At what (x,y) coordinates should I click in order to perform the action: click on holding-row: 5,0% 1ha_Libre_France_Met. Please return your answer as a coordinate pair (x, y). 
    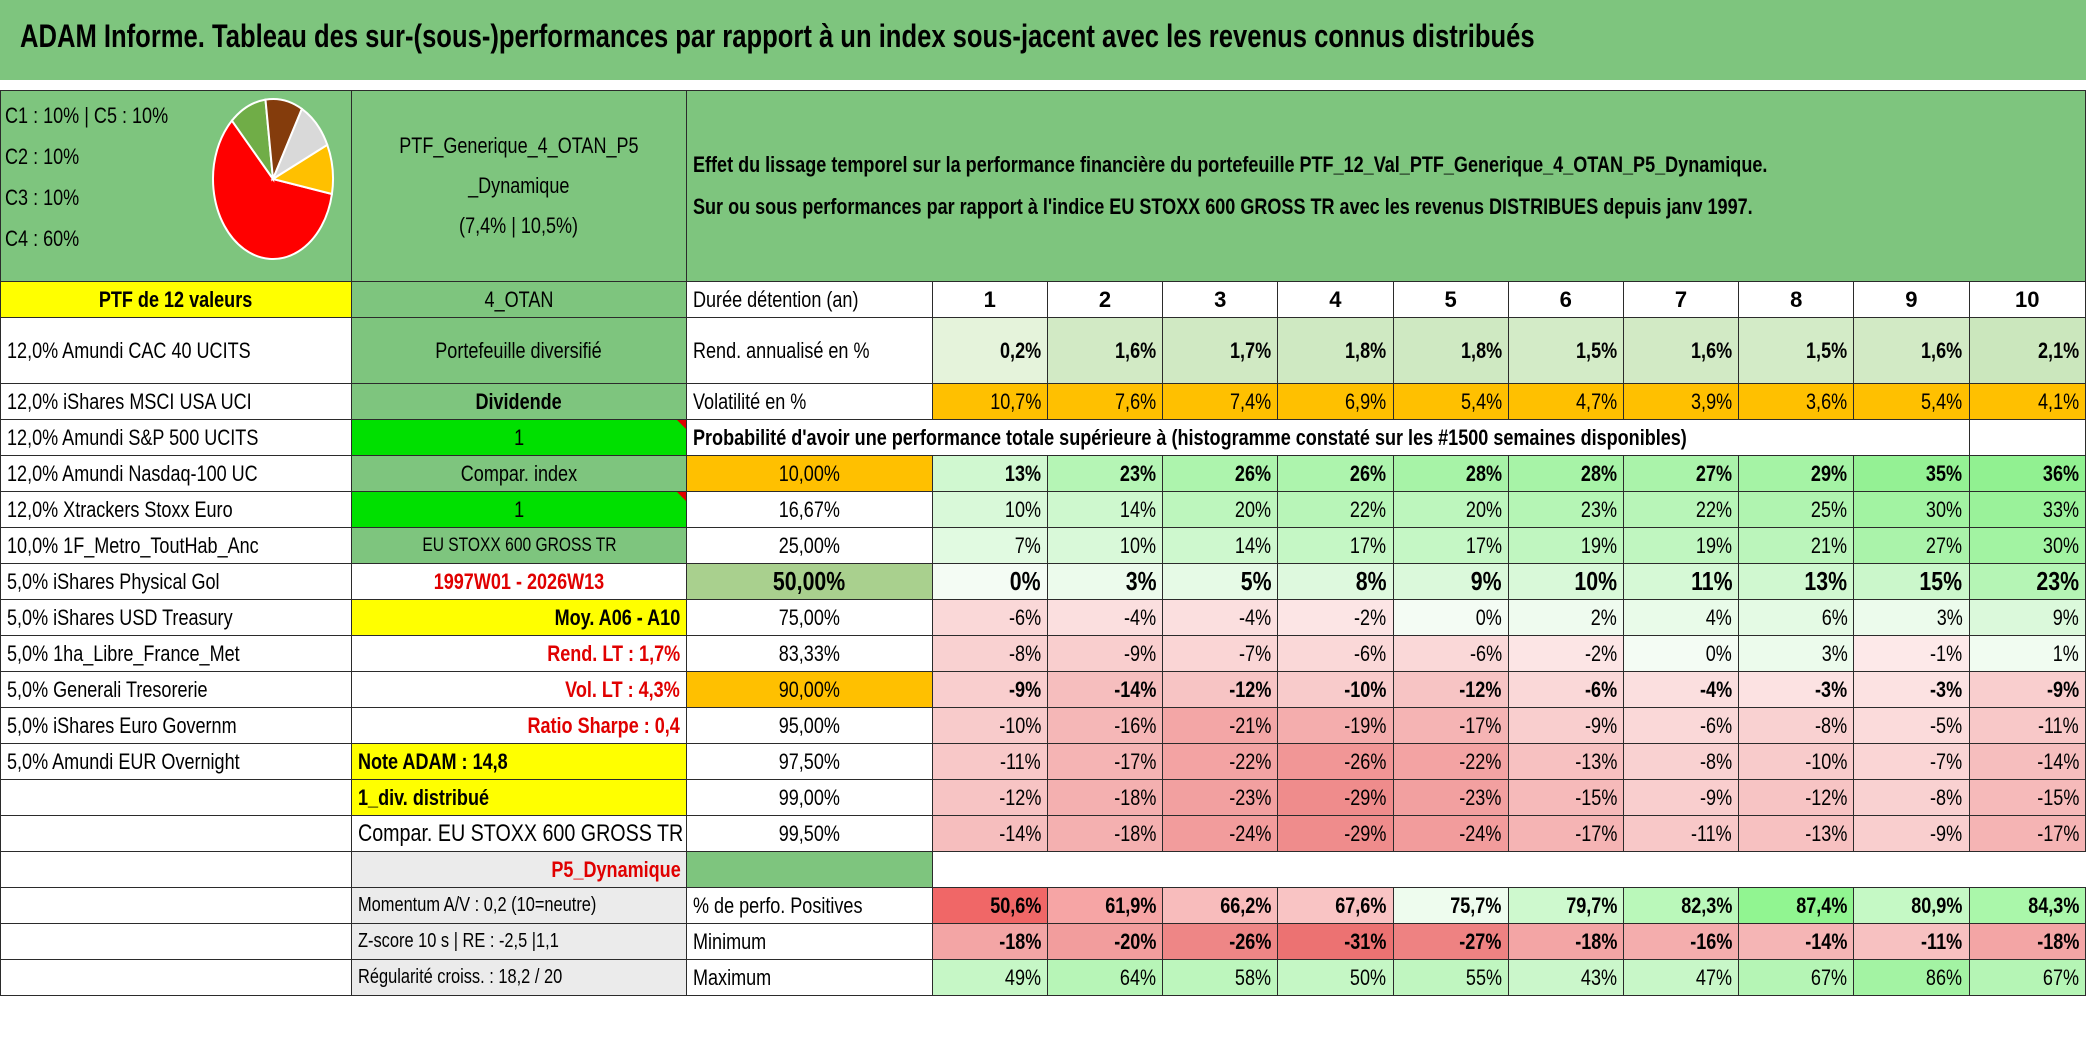
    Looking at the image, I should click on (176, 653).